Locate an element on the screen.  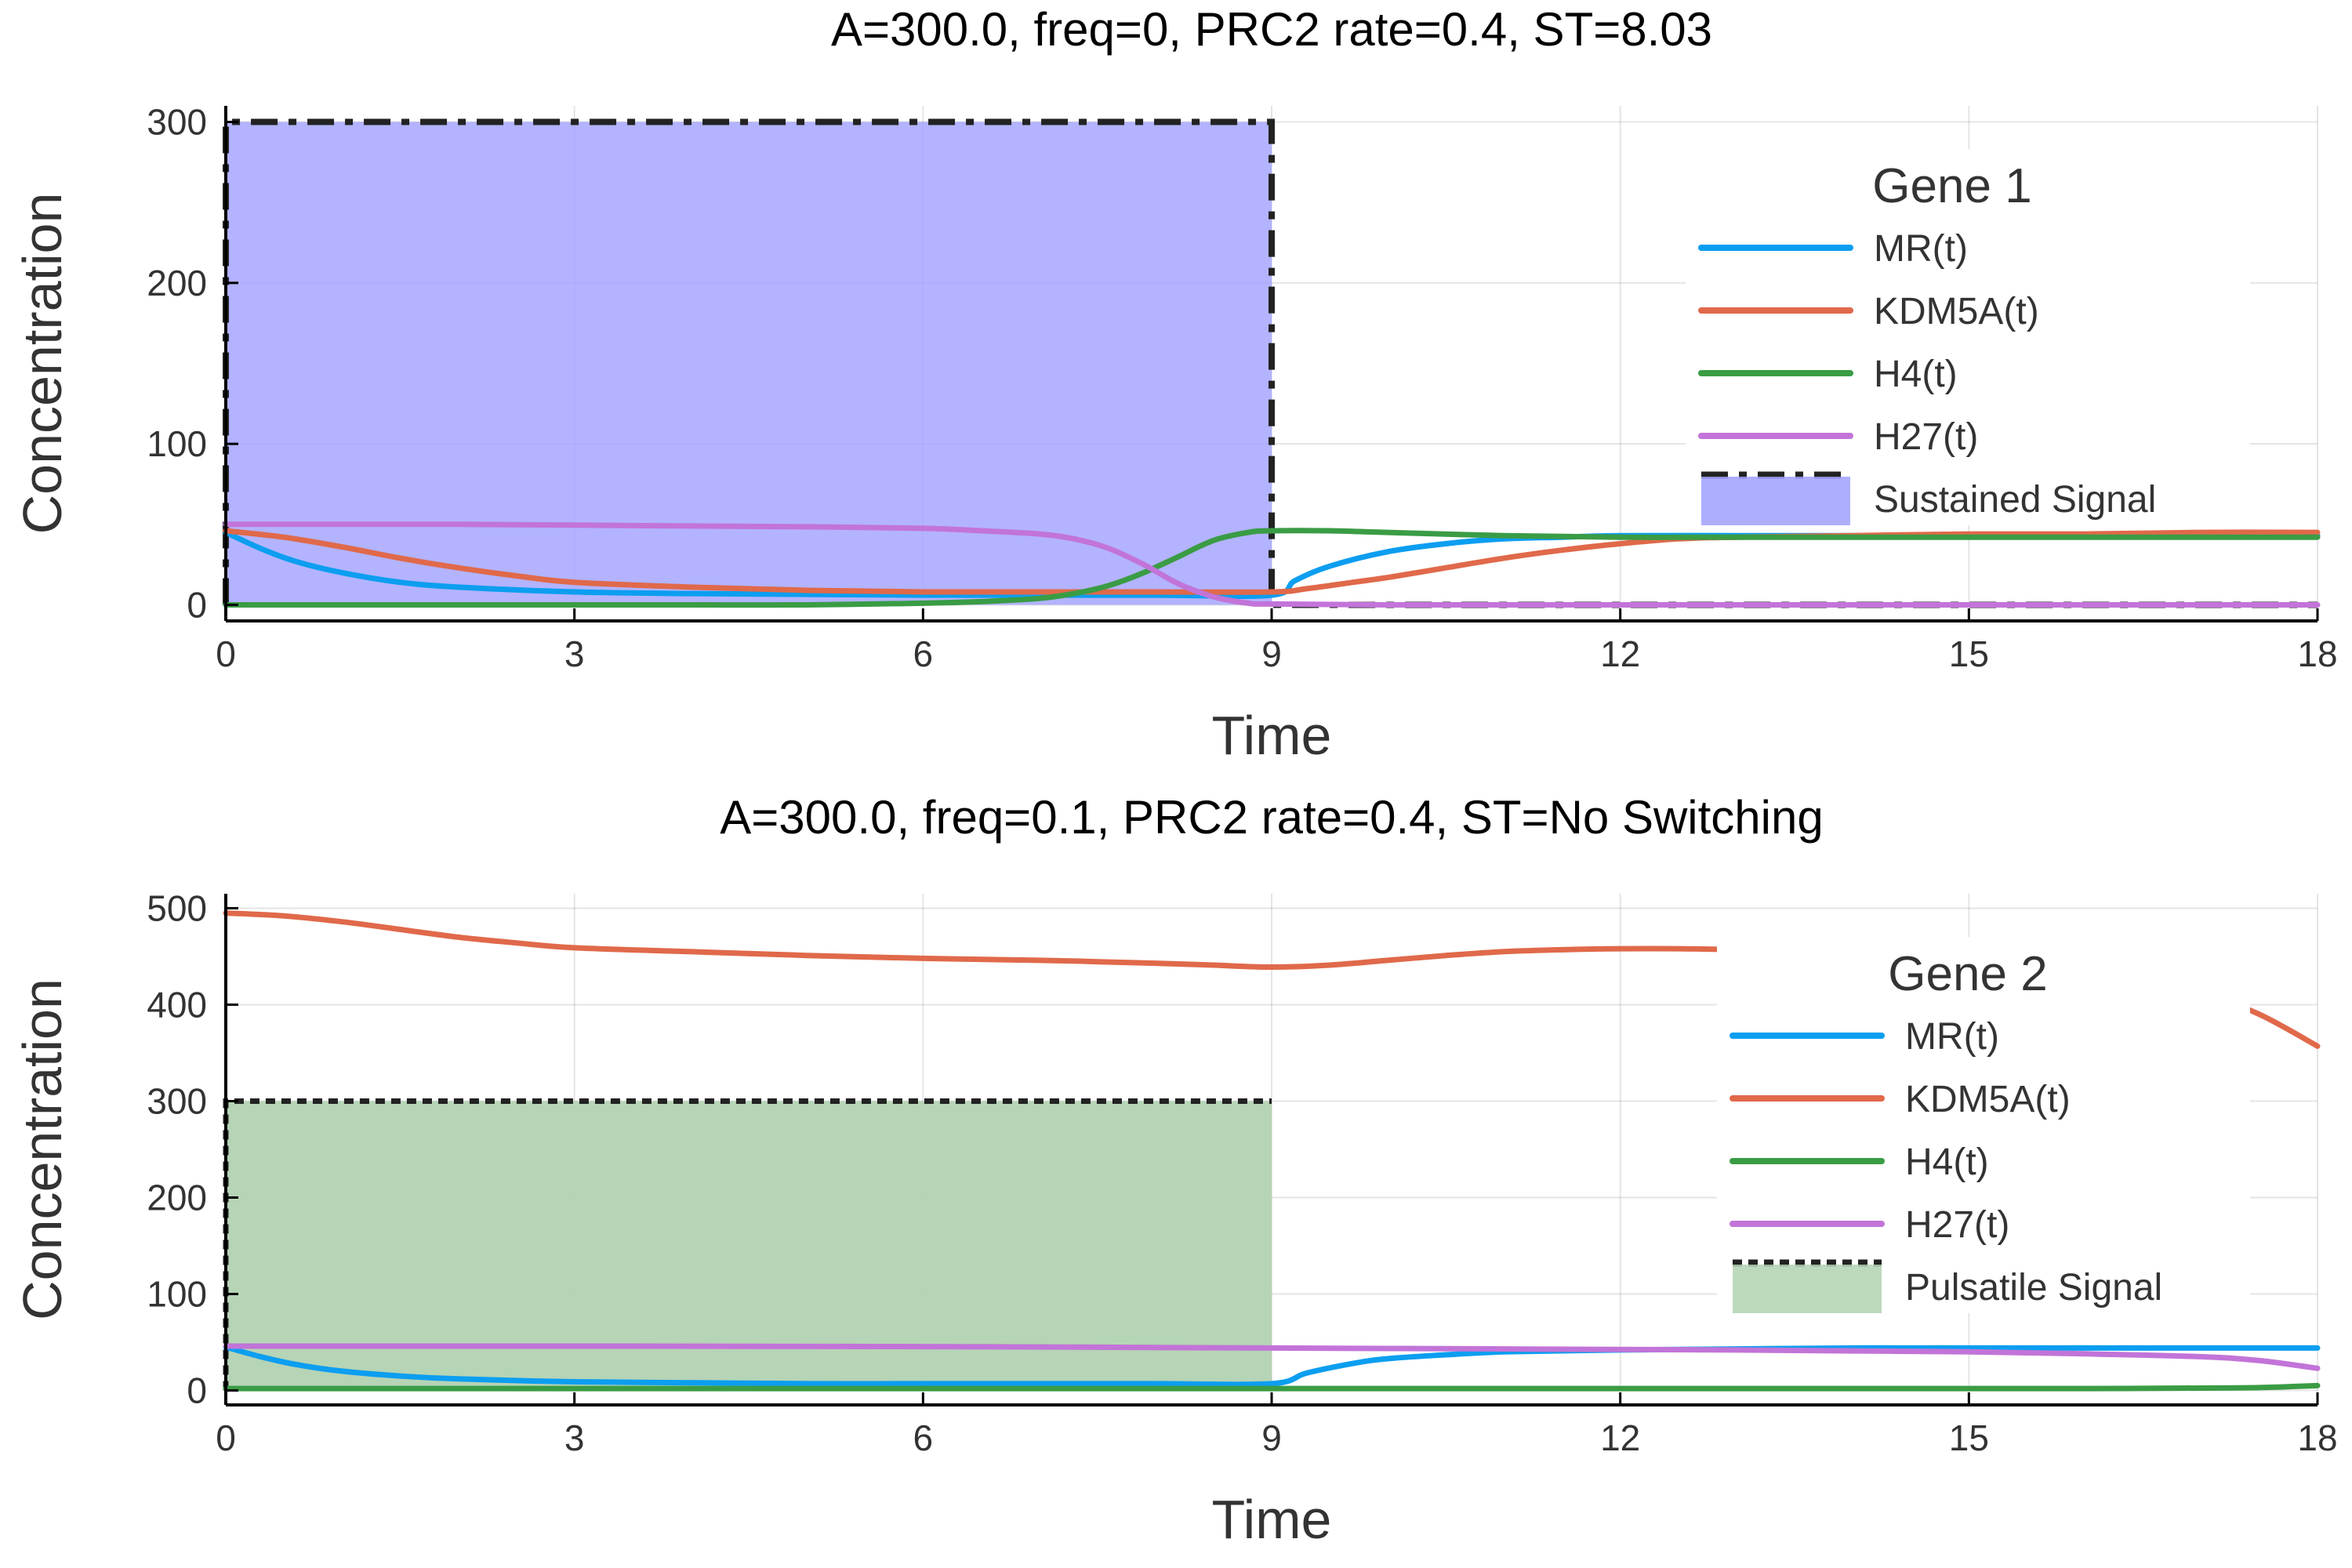
signal-area is located at coordinates (747, 1244).